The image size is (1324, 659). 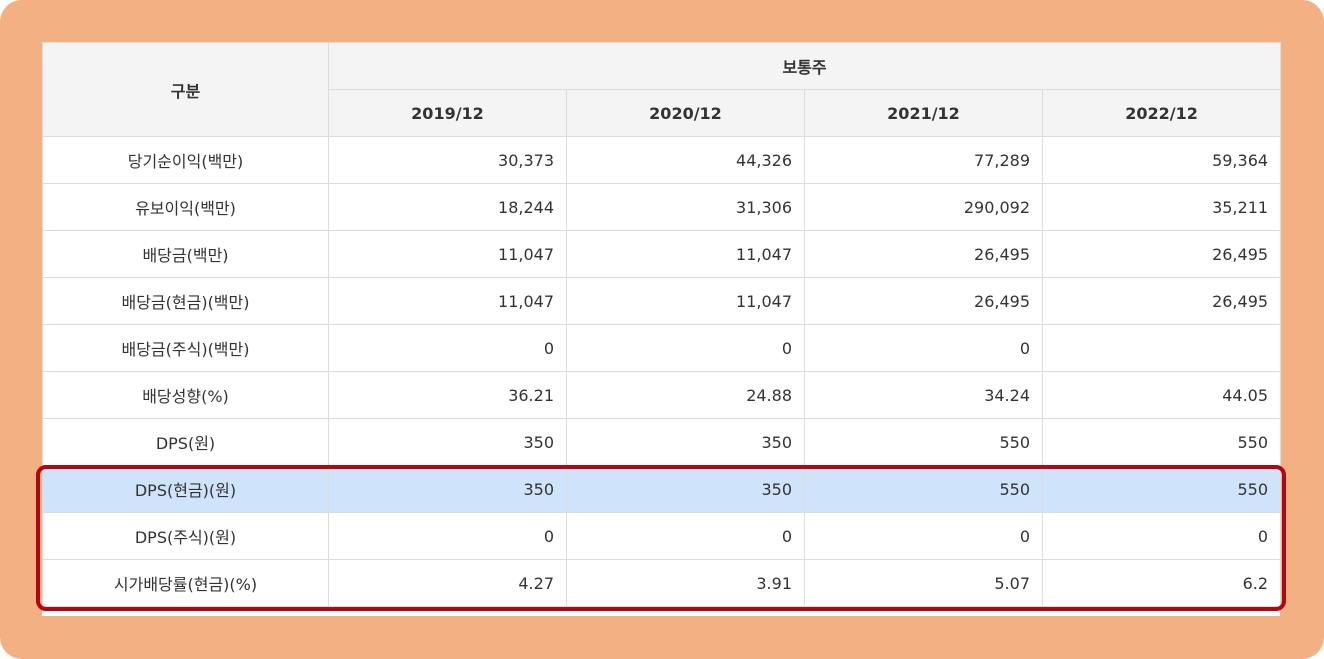 What do you see at coordinates (185, 254) in the screenshot?
I see `row-label: 배당금(백만)` at bounding box center [185, 254].